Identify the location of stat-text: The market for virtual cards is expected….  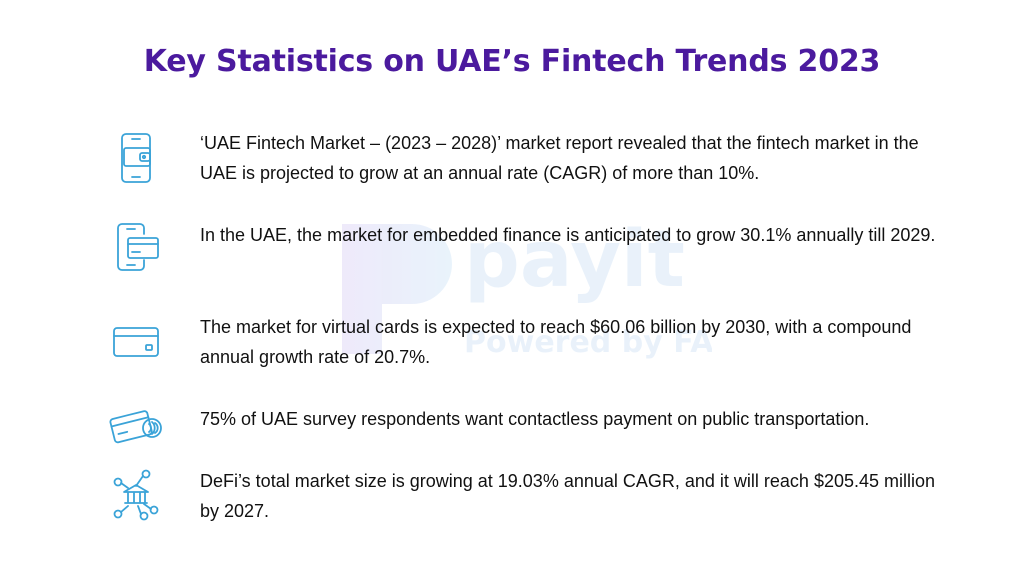
(556, 342).